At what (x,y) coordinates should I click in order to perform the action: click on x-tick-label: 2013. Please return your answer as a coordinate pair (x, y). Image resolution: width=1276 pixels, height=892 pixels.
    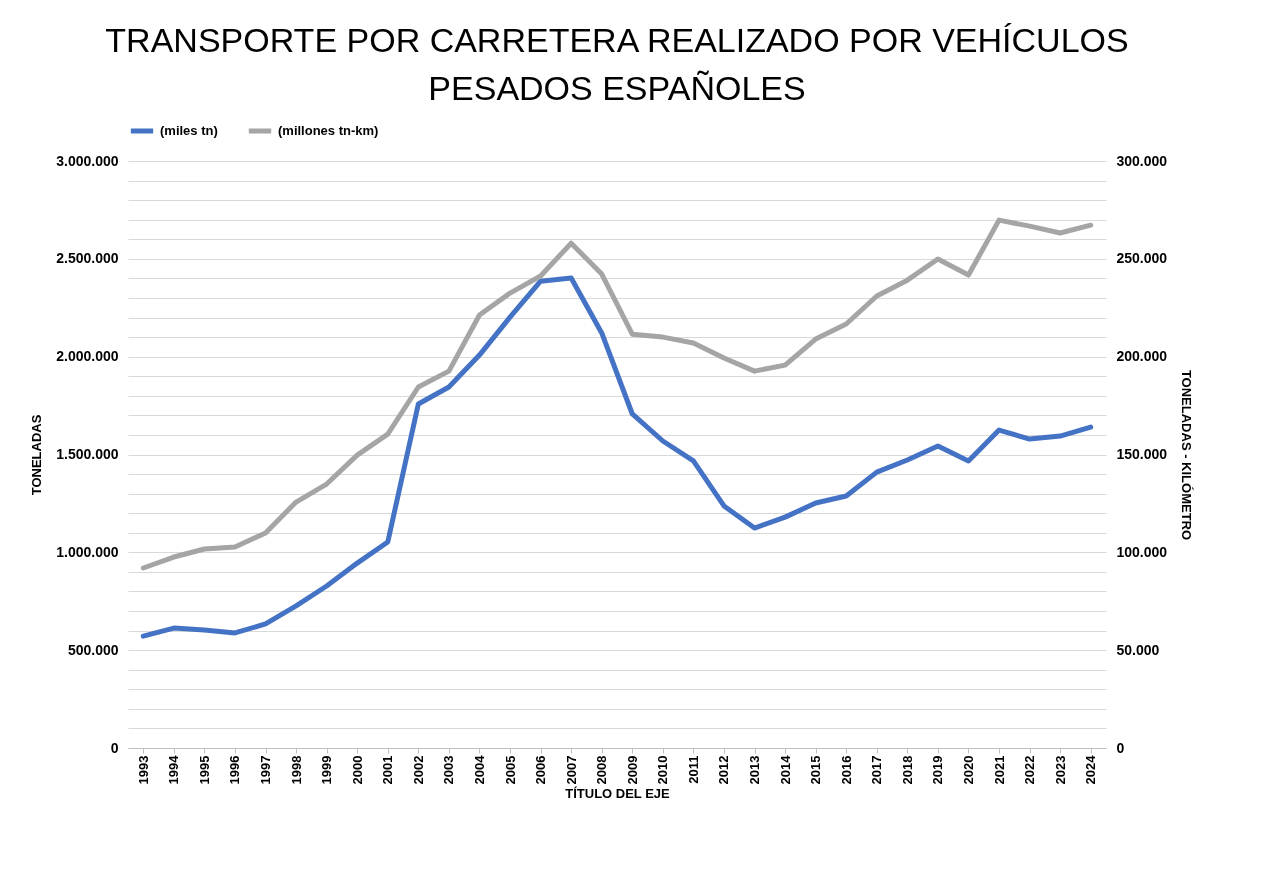
    Looking at the image, I should click on (755, 770).